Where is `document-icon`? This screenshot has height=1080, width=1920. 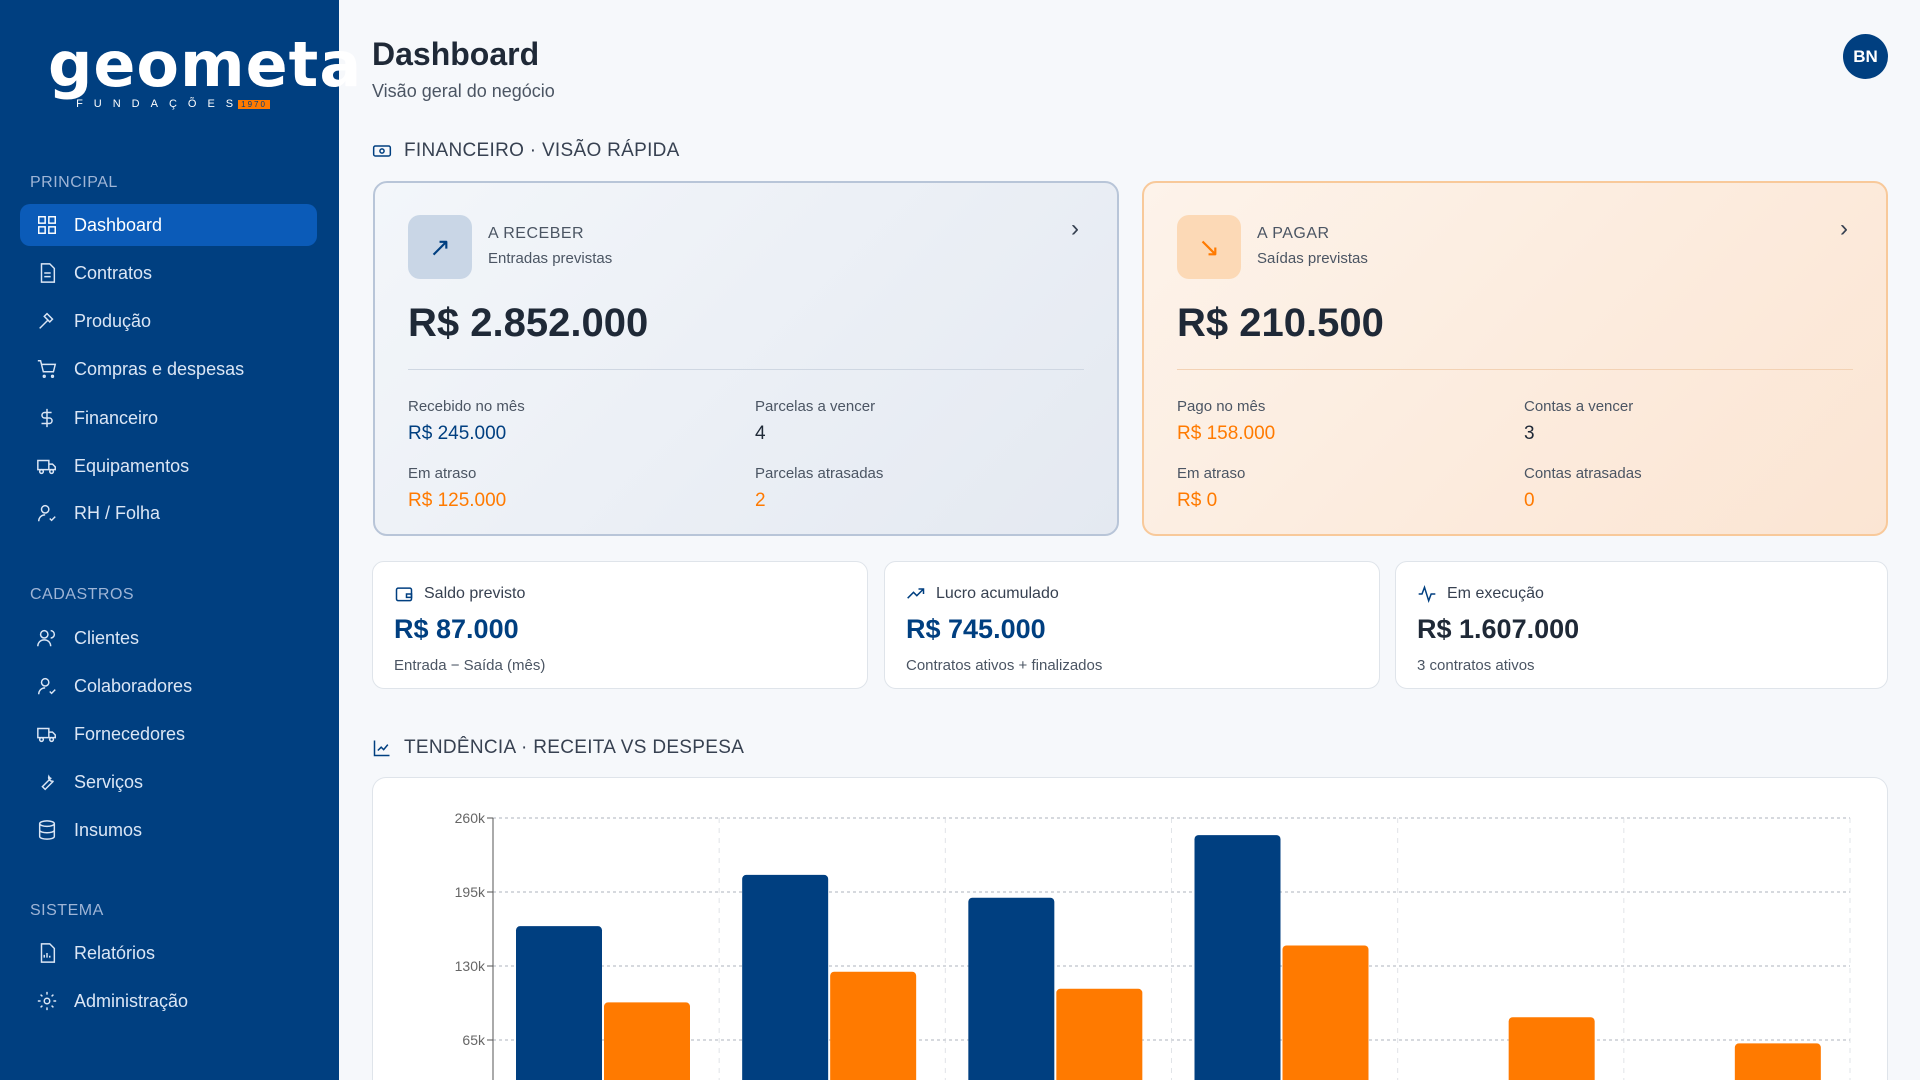 document-icon is located at coordinates (48, 273).